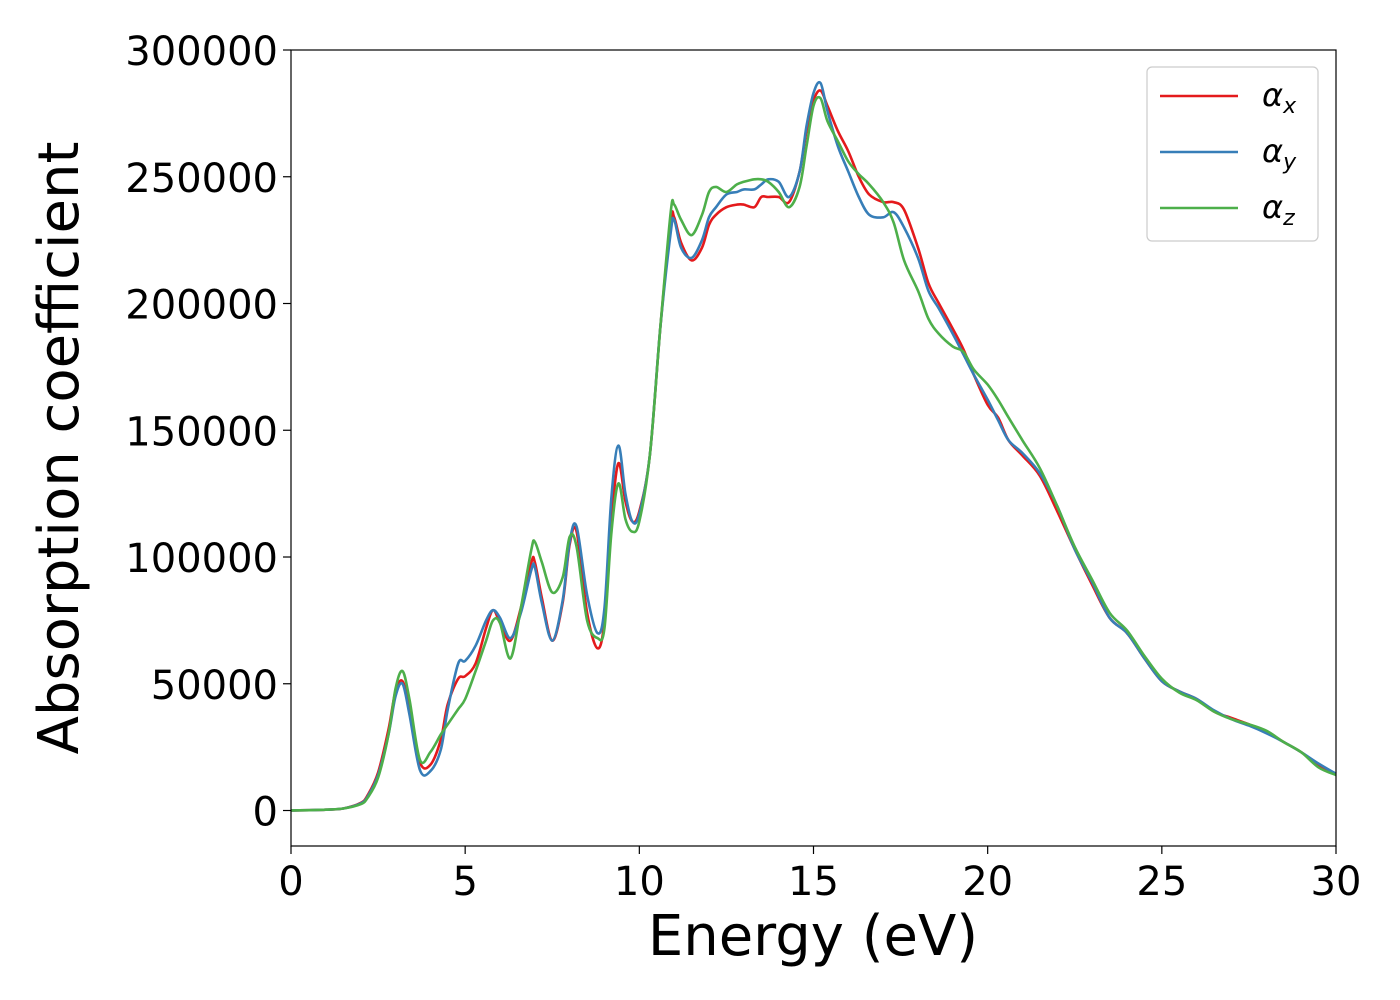 The width and height of the screenshot is (1400, 1000). Describe the element at coordinates (201, 432) in the screenshot. I see `y-tick-label: 150000` at that location.